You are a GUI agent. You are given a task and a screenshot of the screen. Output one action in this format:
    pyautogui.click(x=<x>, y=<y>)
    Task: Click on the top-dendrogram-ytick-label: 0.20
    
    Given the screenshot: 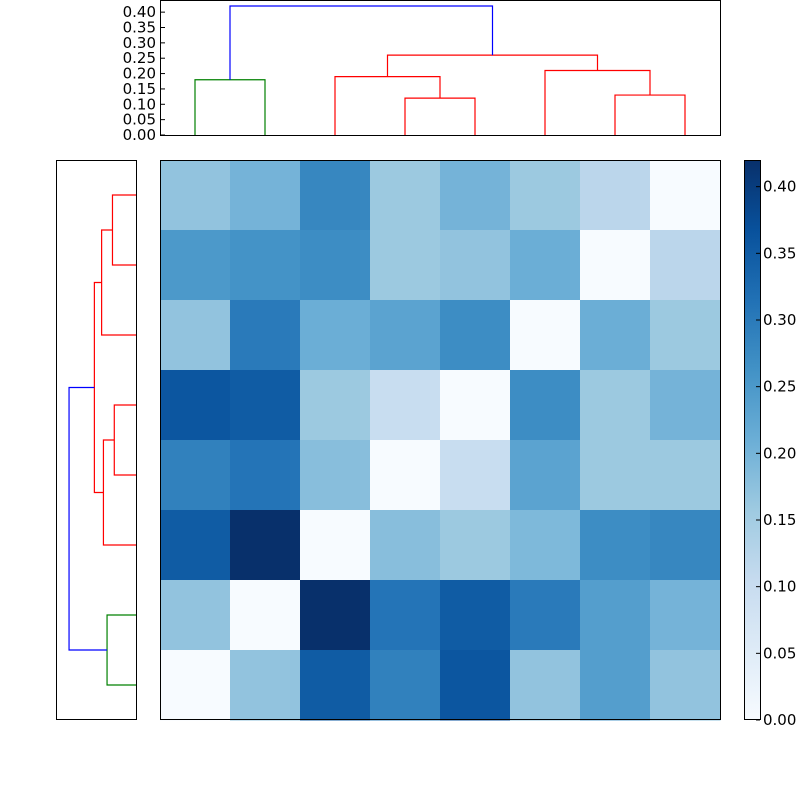 What is the action you would take?
    pyautogui.click(x=139, y=74)
    